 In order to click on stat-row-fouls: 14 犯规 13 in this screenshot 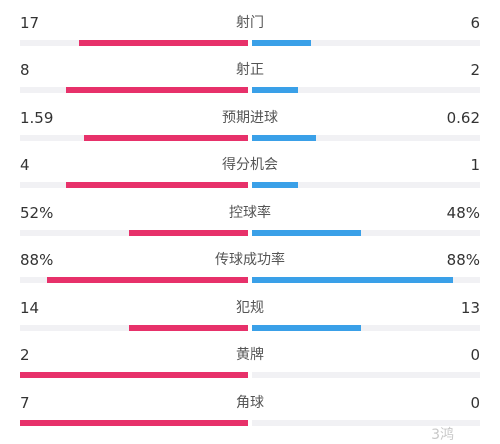, I will do `click(250, 319)`.